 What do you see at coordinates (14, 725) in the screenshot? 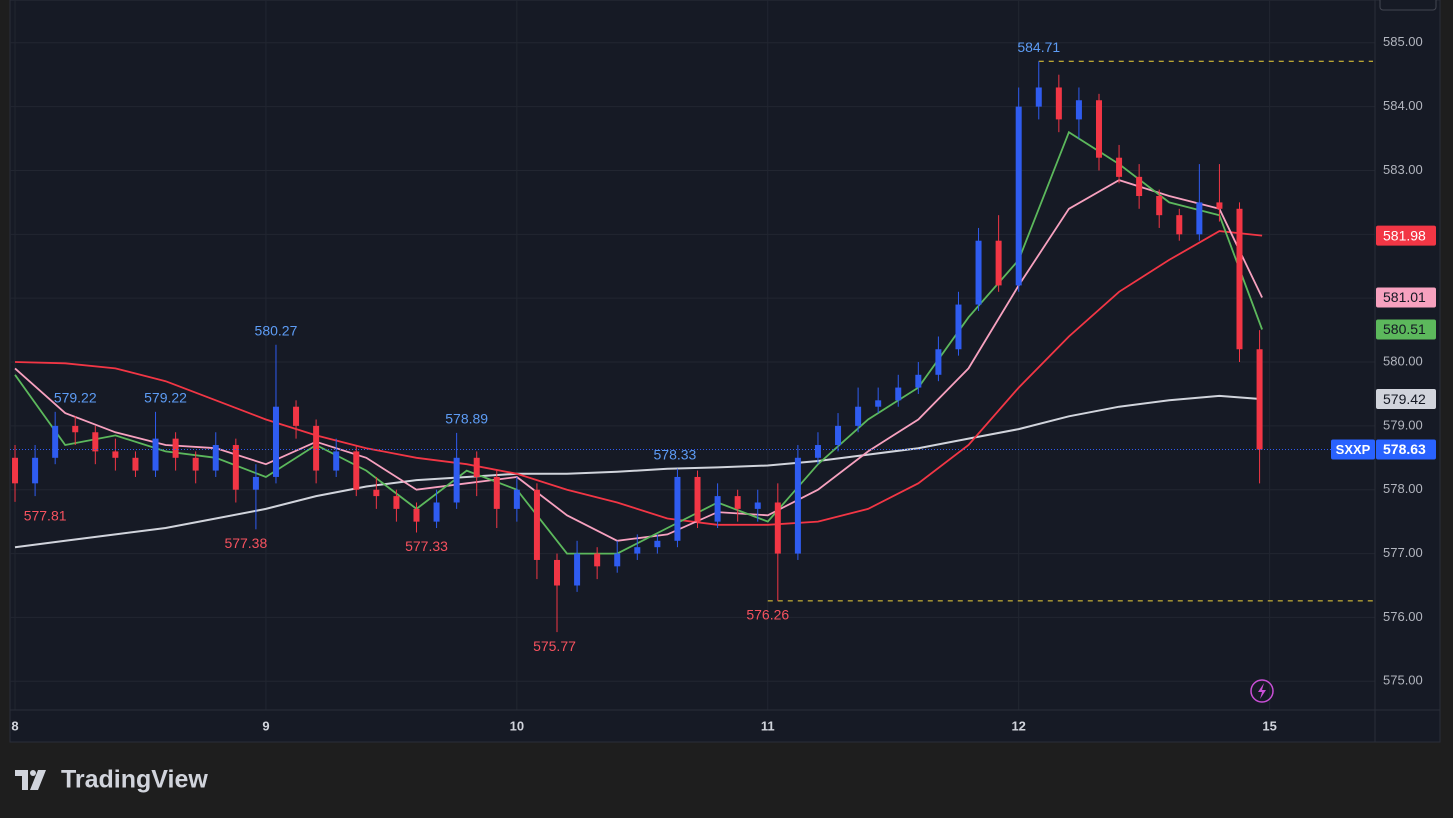
I see `x-tick-label: 8` at bounding box center [14, 725].